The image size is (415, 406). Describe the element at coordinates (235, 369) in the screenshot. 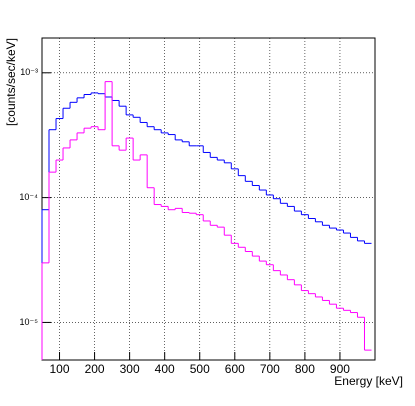

I see `x-tick-label: 600` at that location.